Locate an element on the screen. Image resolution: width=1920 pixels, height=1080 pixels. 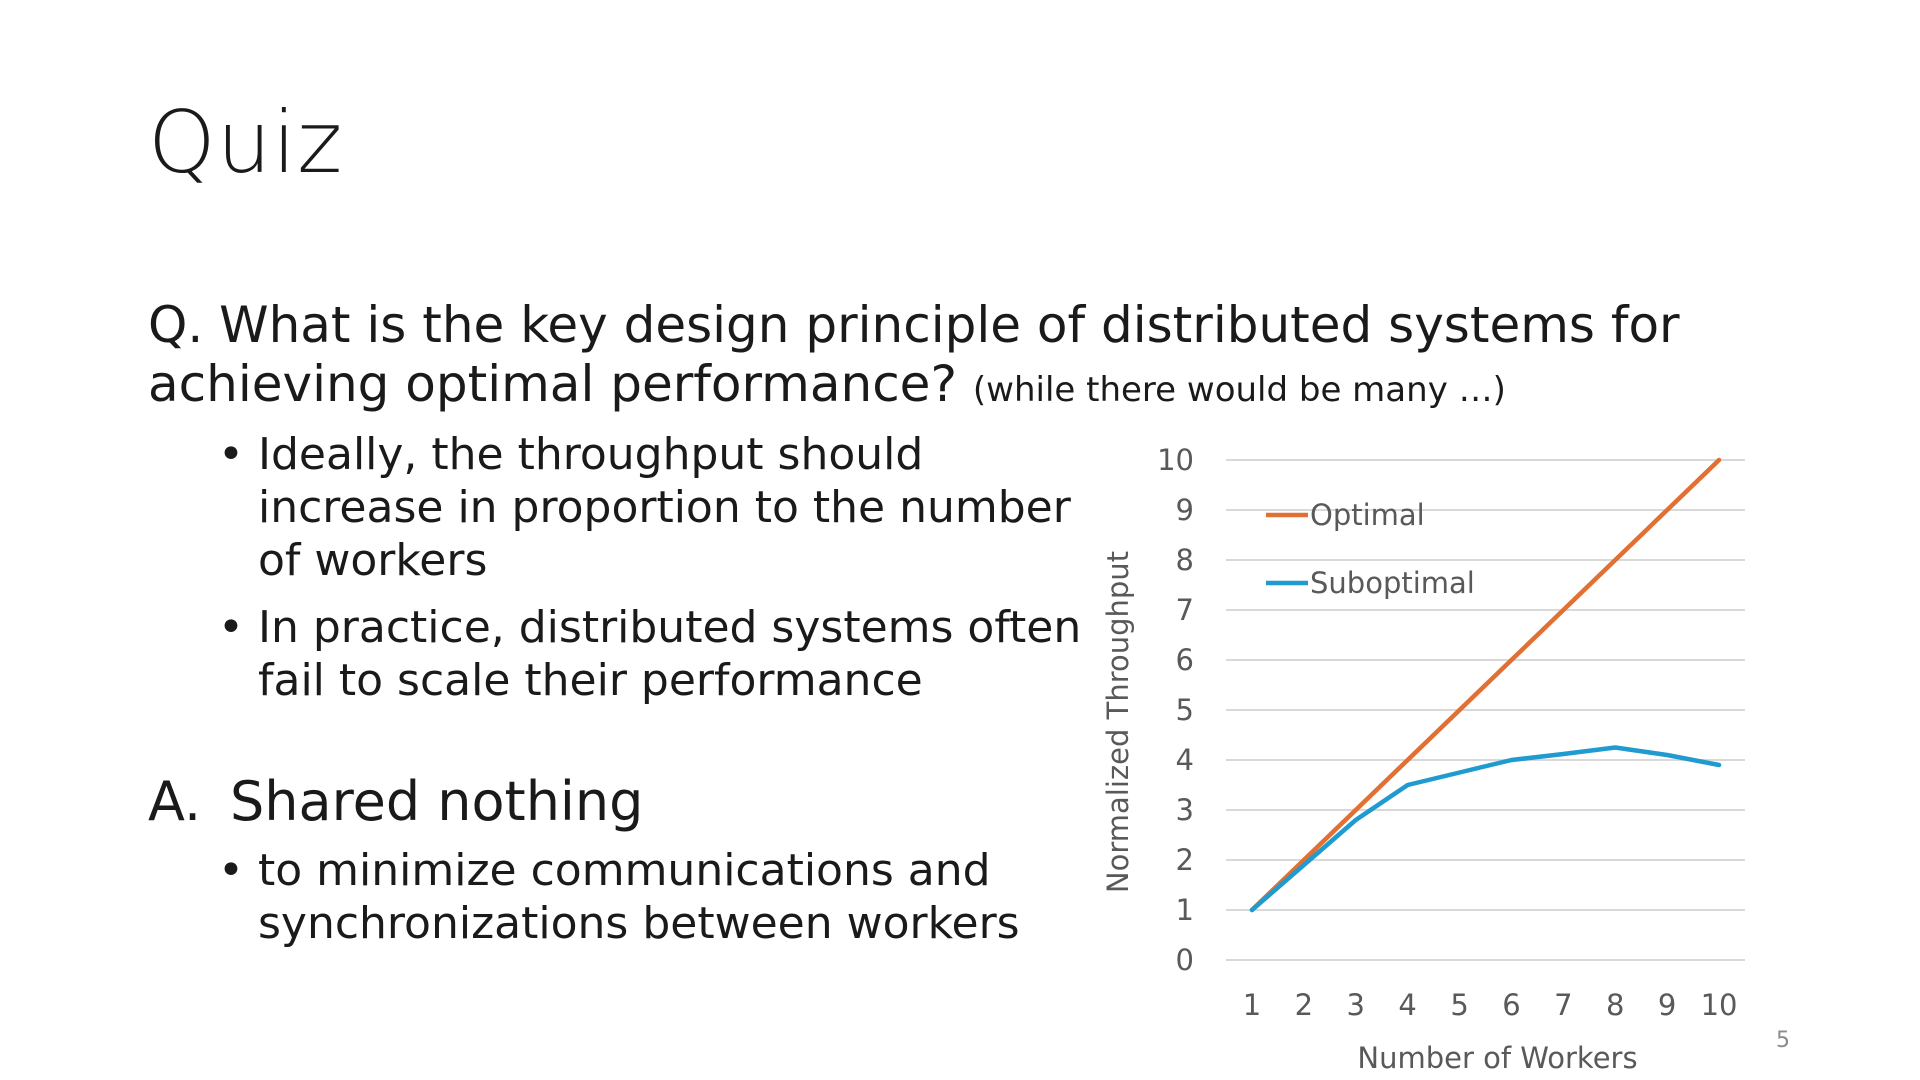
y-tick-label: 3 is located at coordinates (1185, 810).